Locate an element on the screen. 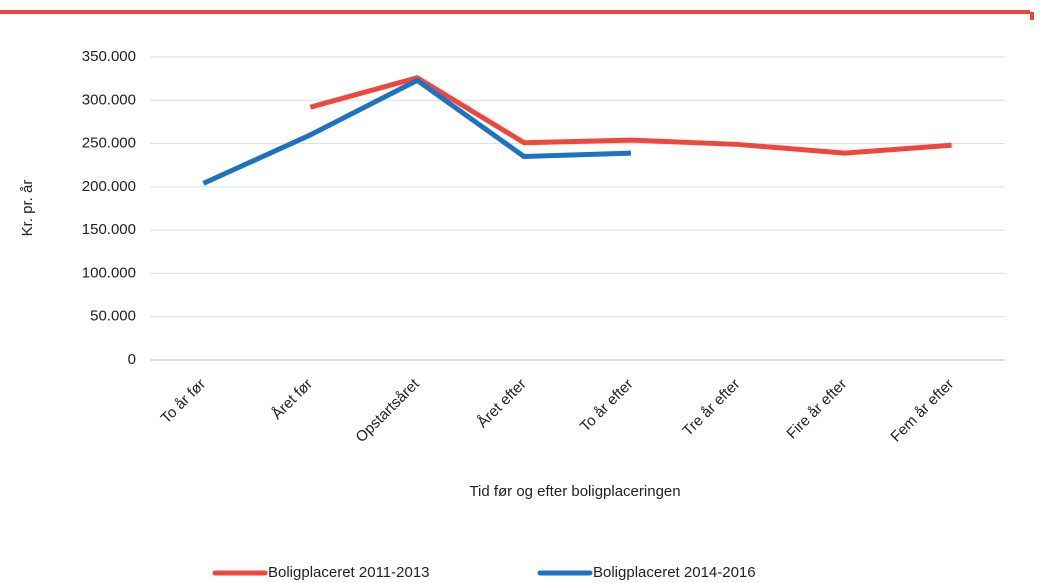 The image size is (1041, 583). x-tick-label: Året før is located at coordinates (292, 399).